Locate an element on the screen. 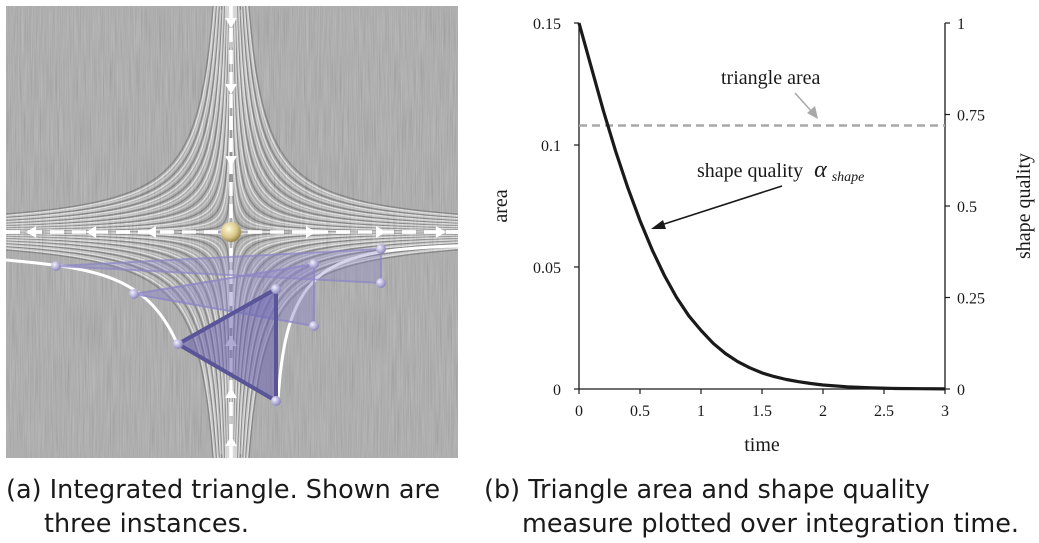 The image size is (1039, 543). triangle-area-arrow is located at coordinates (804, 103).